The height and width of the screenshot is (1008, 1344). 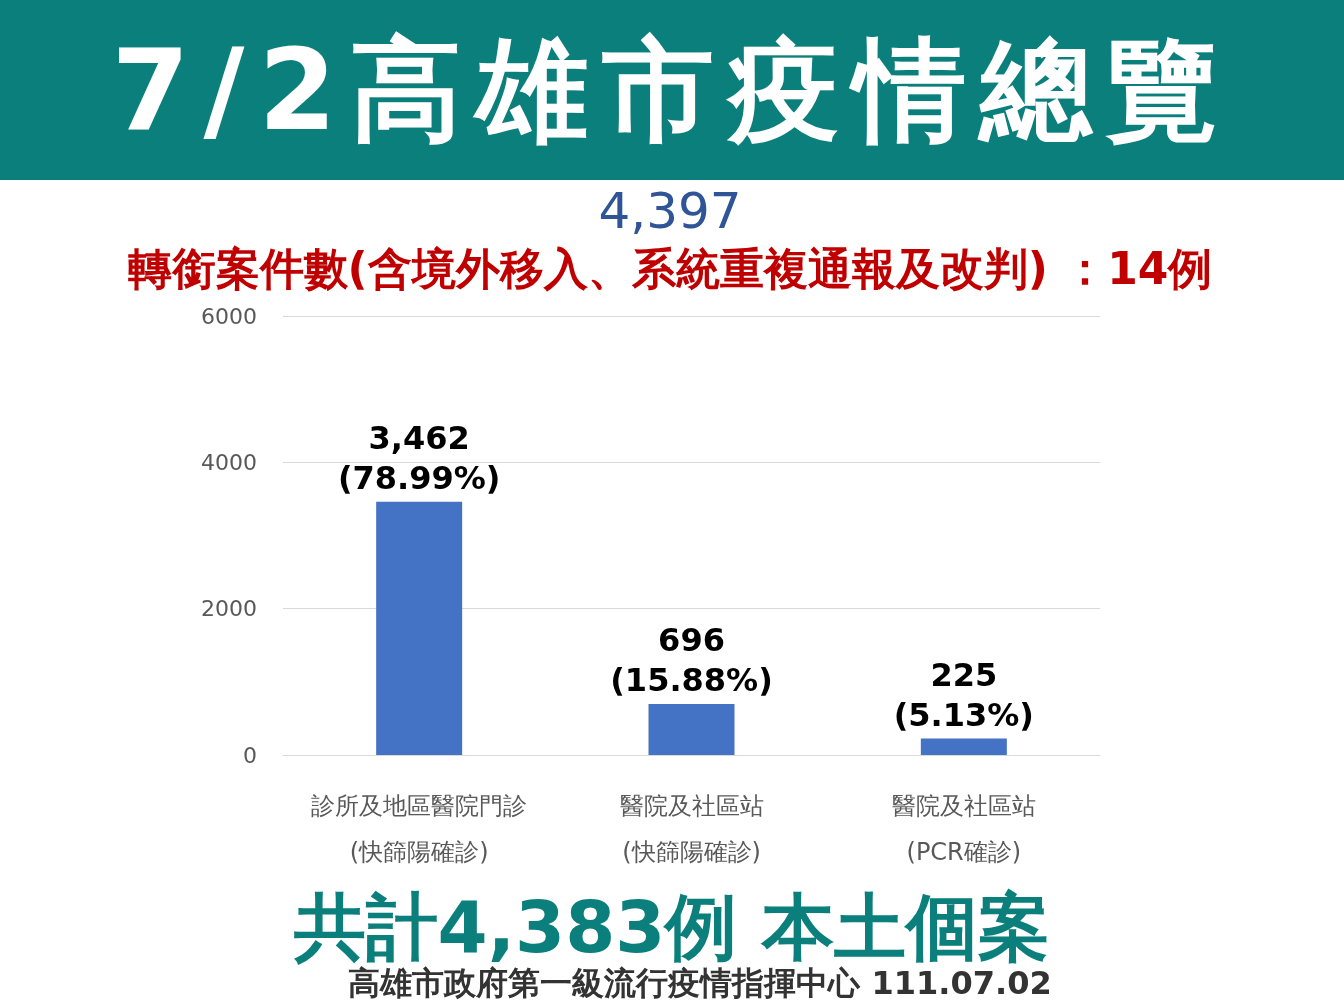 What do you see at coordinates (691, 829) in the screenshot?
I see `x-tick-label: 醫院及社區站 (快篩陽確診)` at bounding box center [691, 829].